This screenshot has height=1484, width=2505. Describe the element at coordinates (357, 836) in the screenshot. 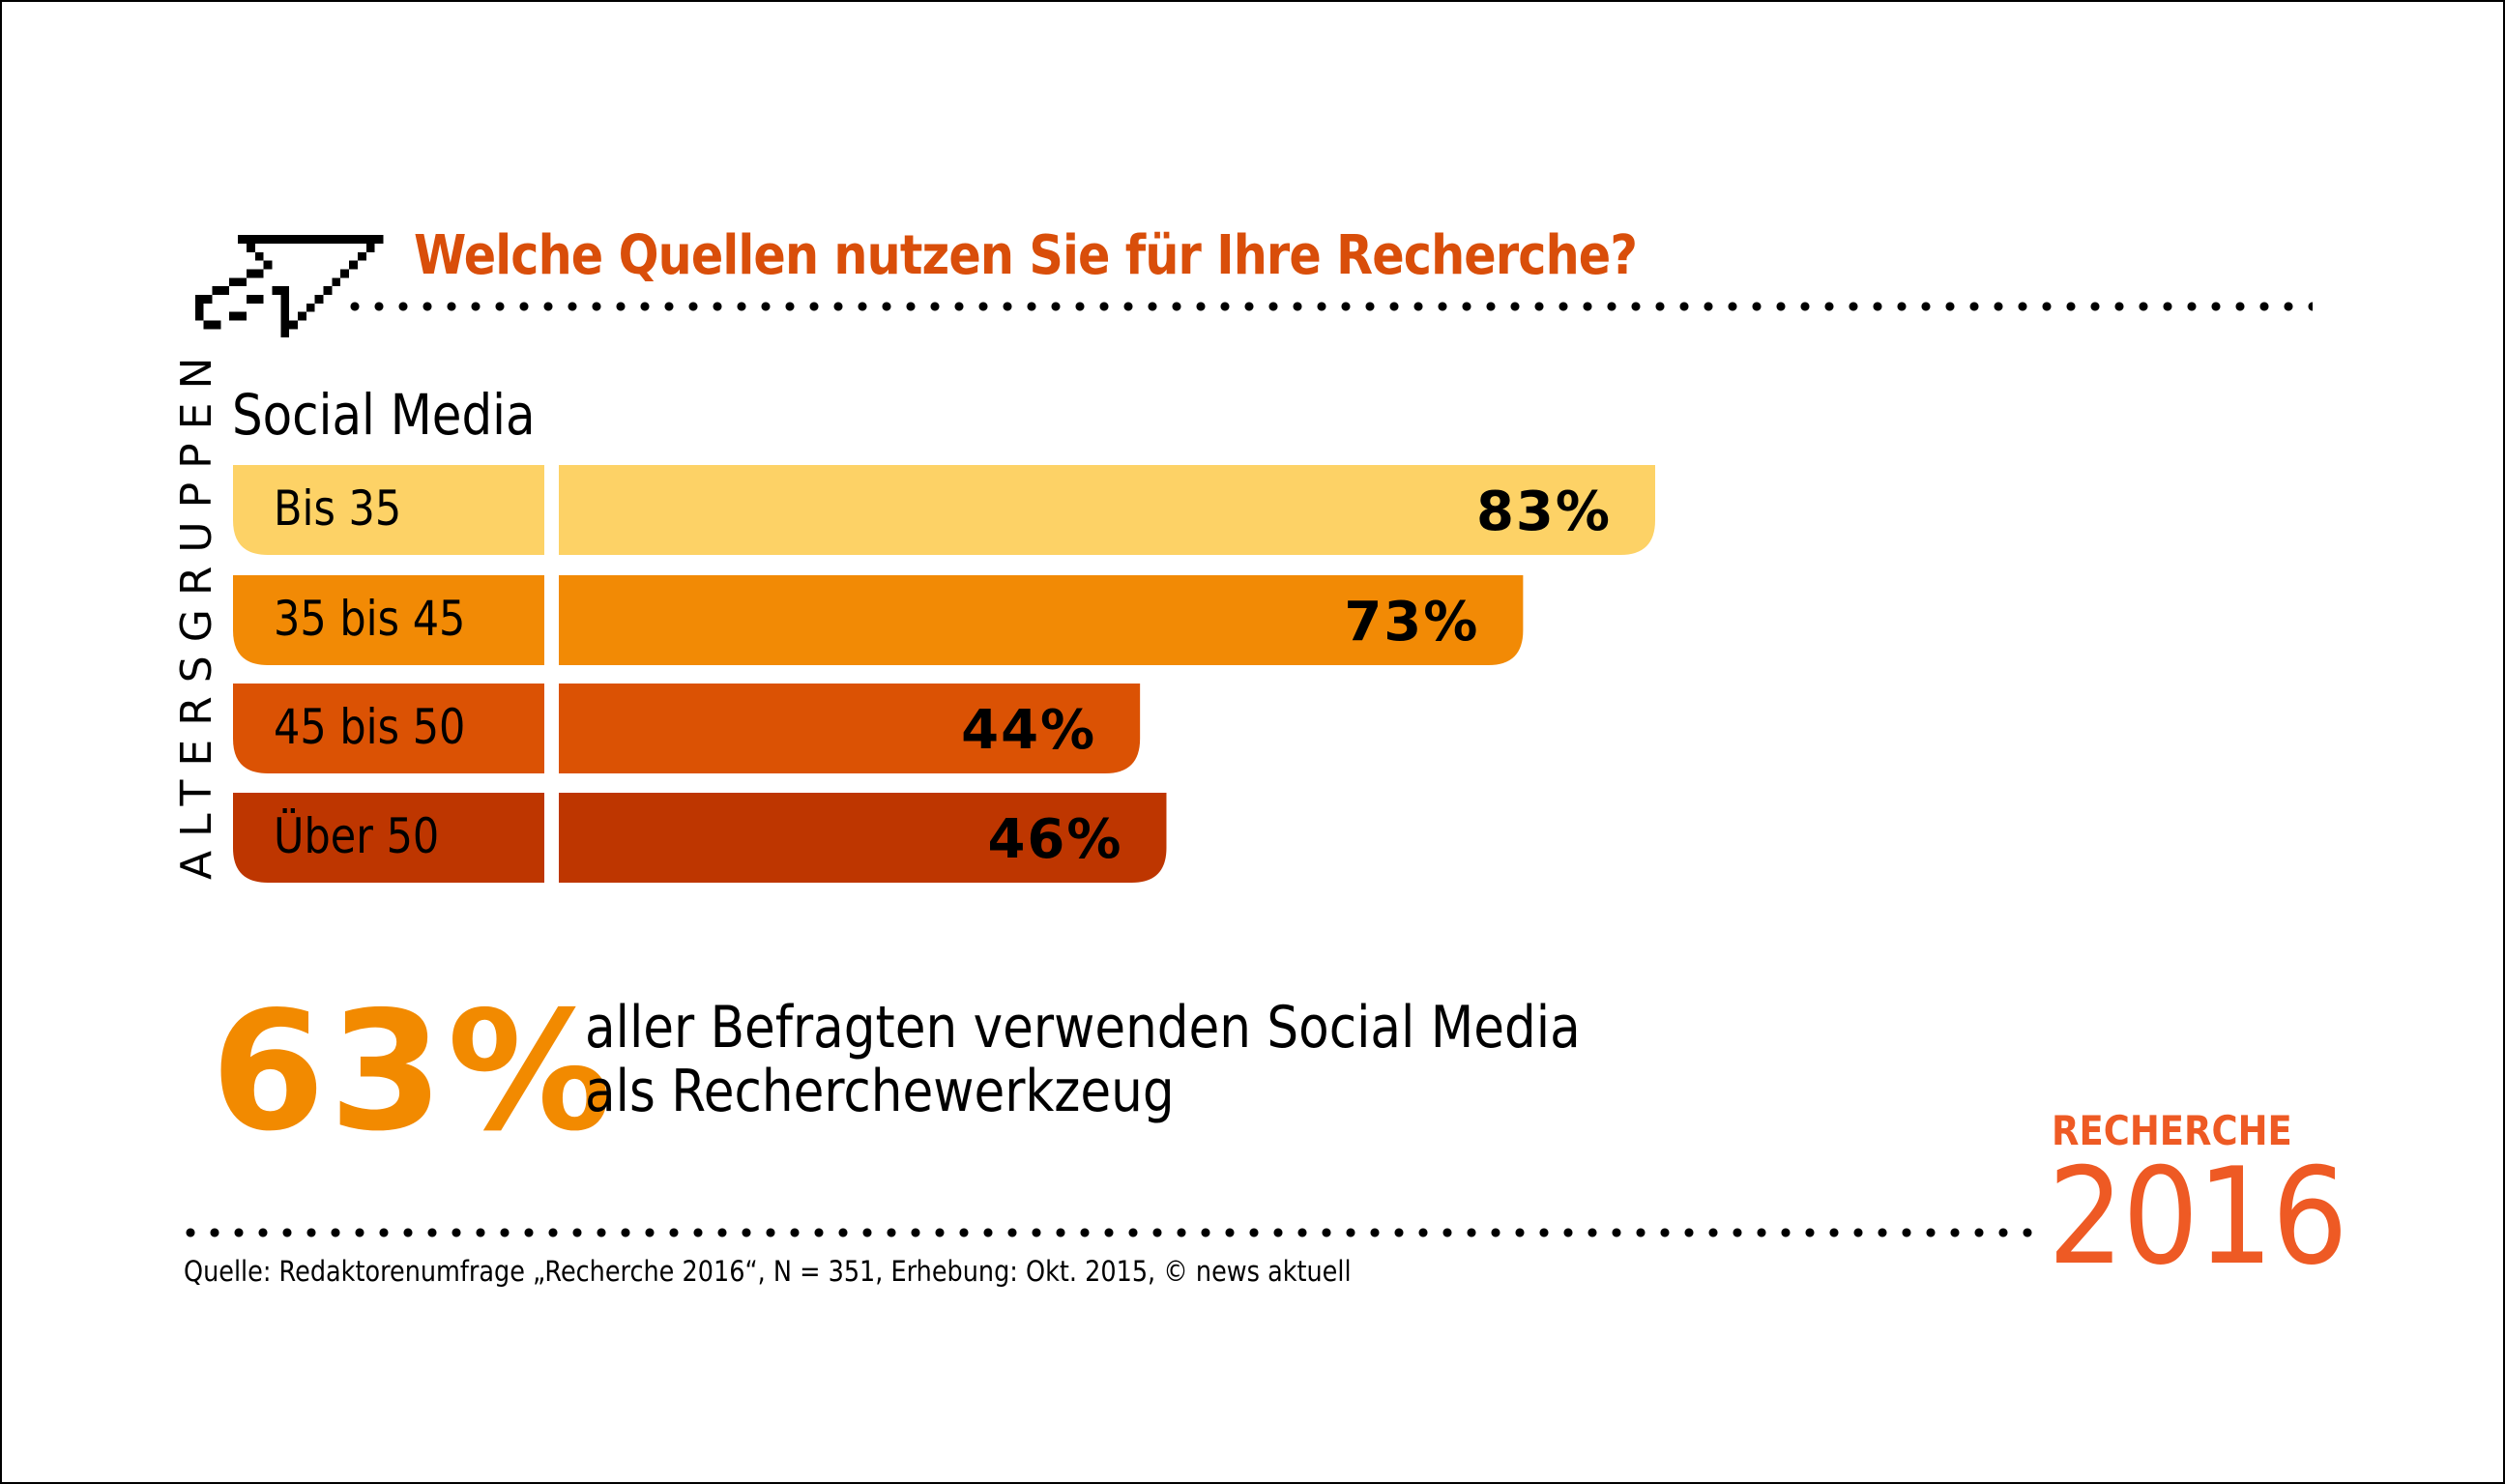

I see `category-label: Über 50` at that location.